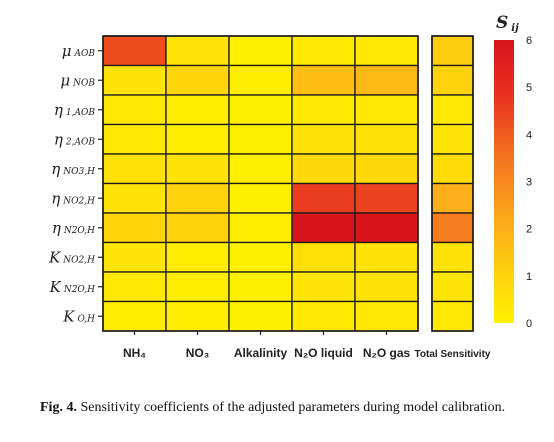 The image size is (554, 442). Describe the element at coordinates (83, 83) in the screenshot. I see `row-label-subscript: NOB` at that location.